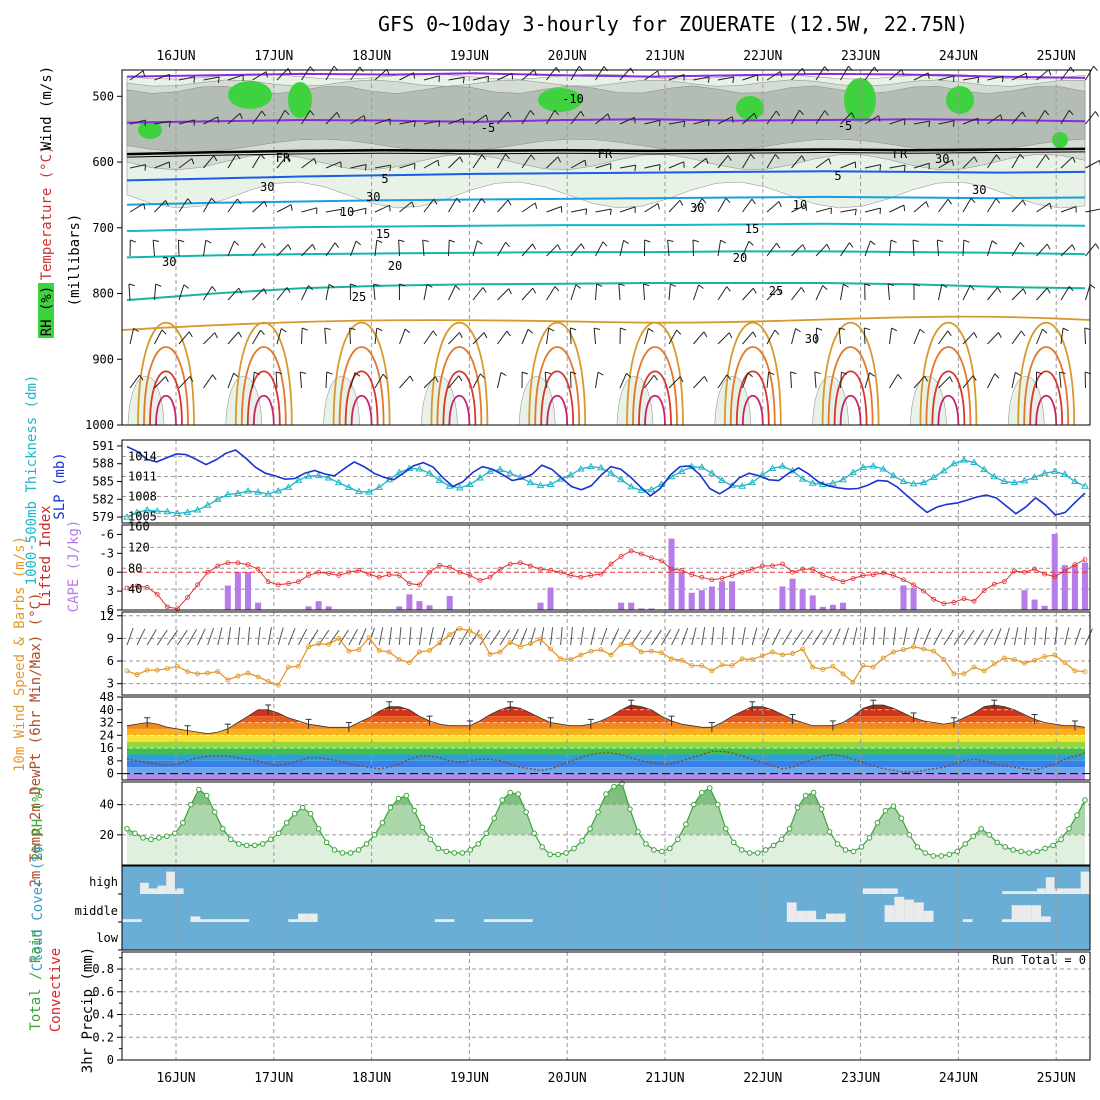 This screenshot has height=1100, width=1100. I want to click on cape-bar, so click(540, 606).